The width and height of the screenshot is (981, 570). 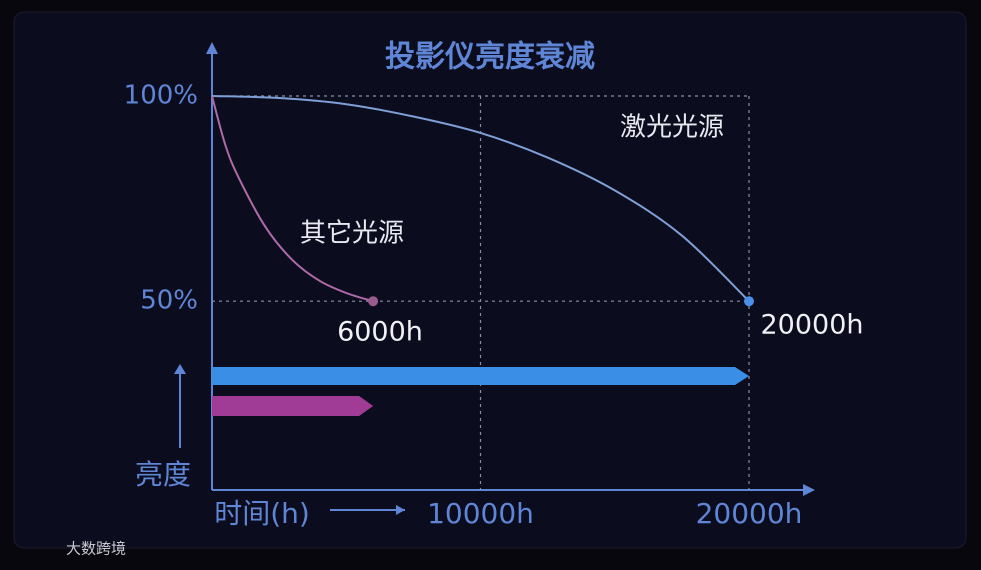 I want to click on series-line, so click(x=292, y=199).